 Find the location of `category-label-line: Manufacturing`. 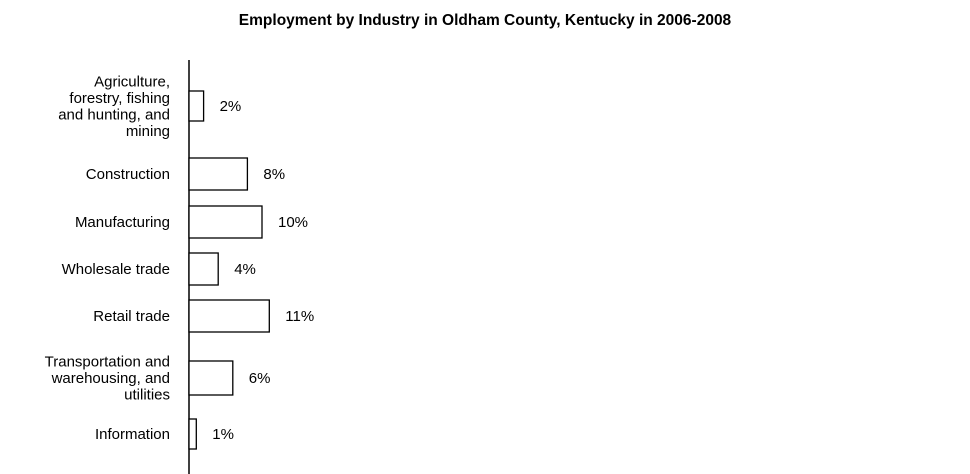

category-label-line: Manufacturing is located at coordinates (122, 222).